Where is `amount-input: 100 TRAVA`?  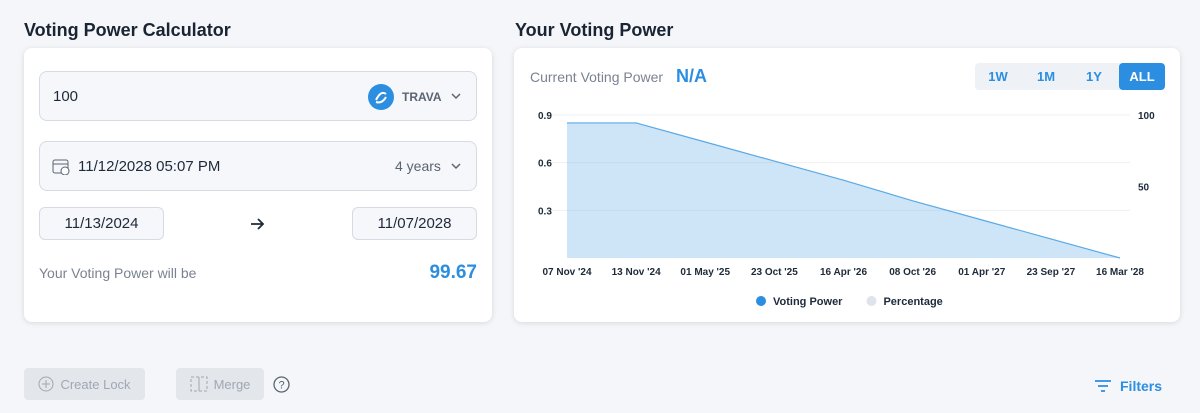 amount-input: 100 TRAVA is located at coordinates (258, 96).